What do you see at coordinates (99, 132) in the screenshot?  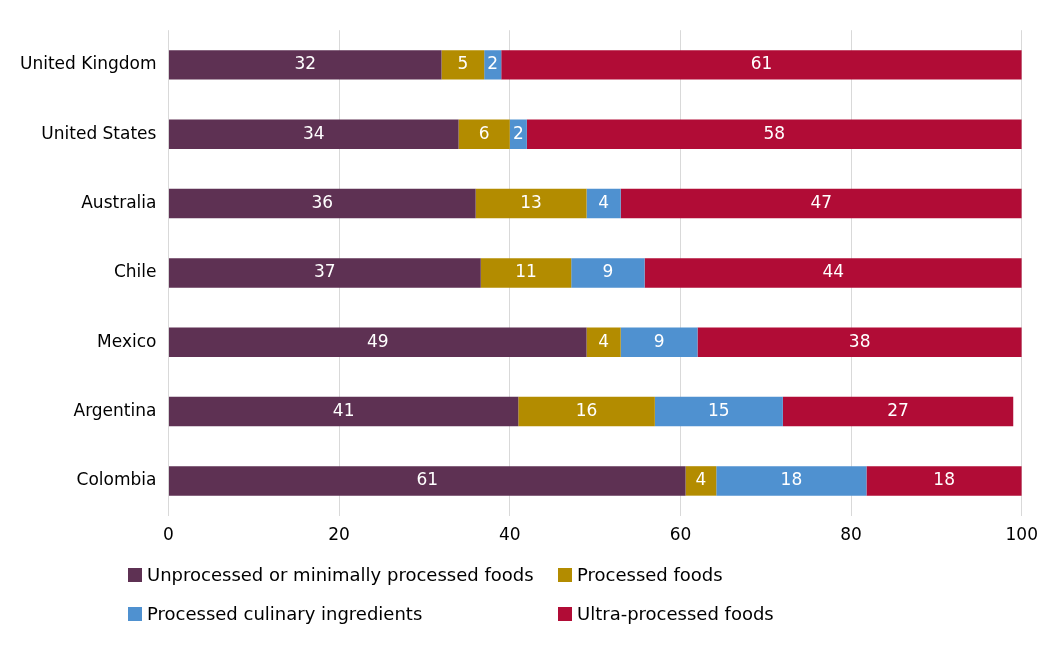 I see `y-tick-label: United States` at bounding box center [99, 132].